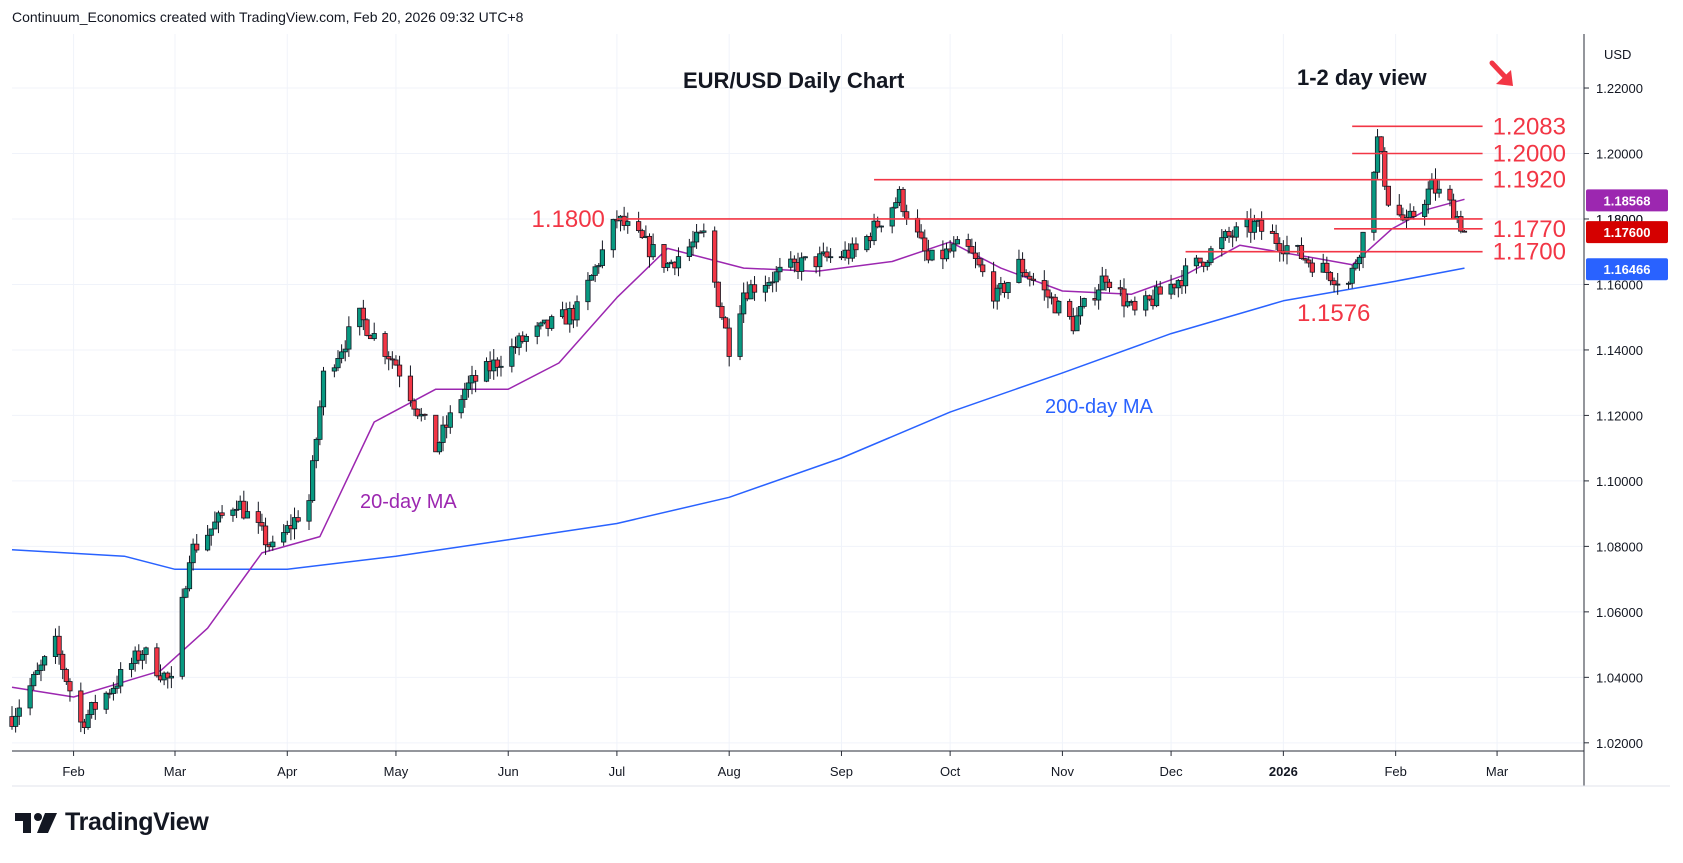 The height and width of the screenshot is (863, 1683). What do you see at coordinates (1362, 77) in the screenshot?
I see `chart-subtitle: 1-2 day view` at bounding box center [1362, 77].